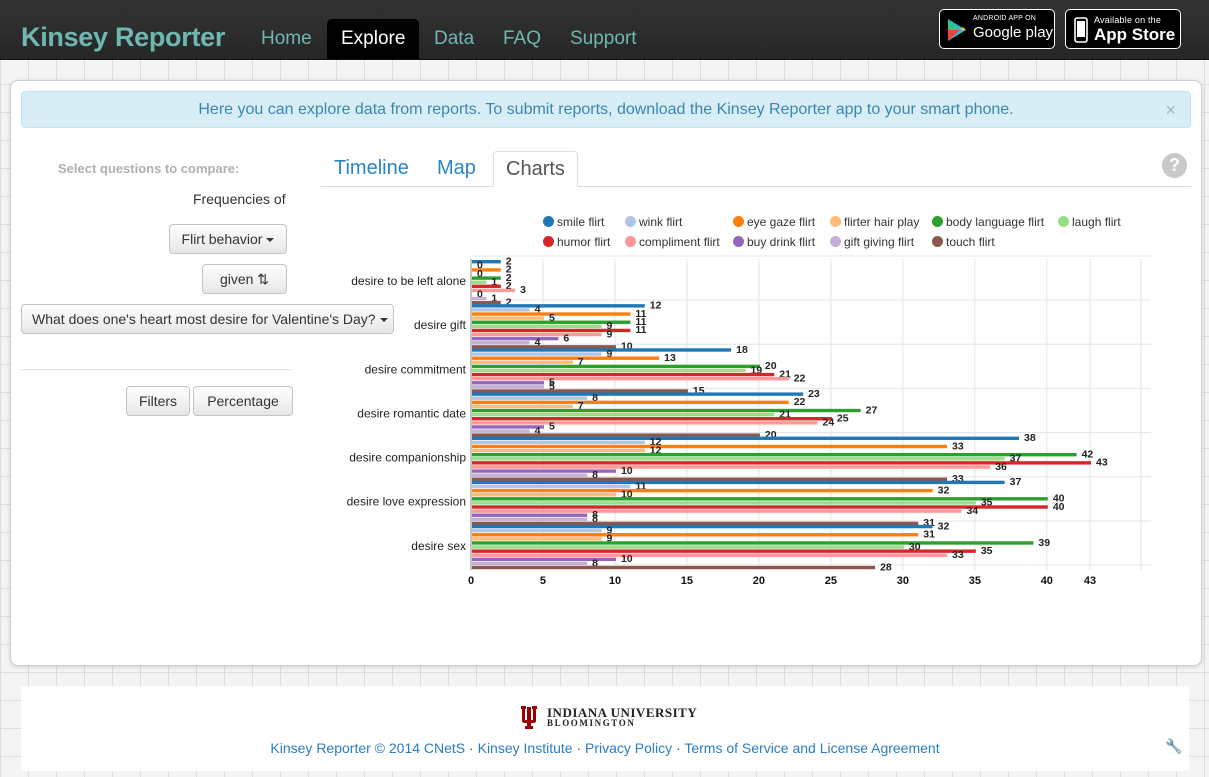 The height and width of the screenshot is (777, 1209). Describe the element at coordinates (1004, 18) in the screenshot. I see `google-play-small-text: ANDROID APP ON` at that location.